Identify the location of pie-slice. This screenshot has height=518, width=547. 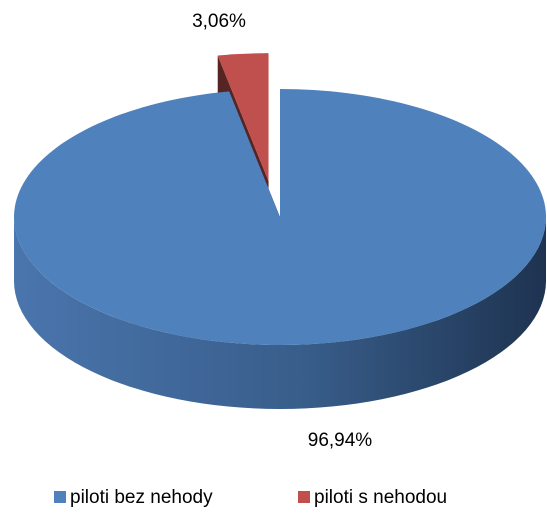
(243, 117).